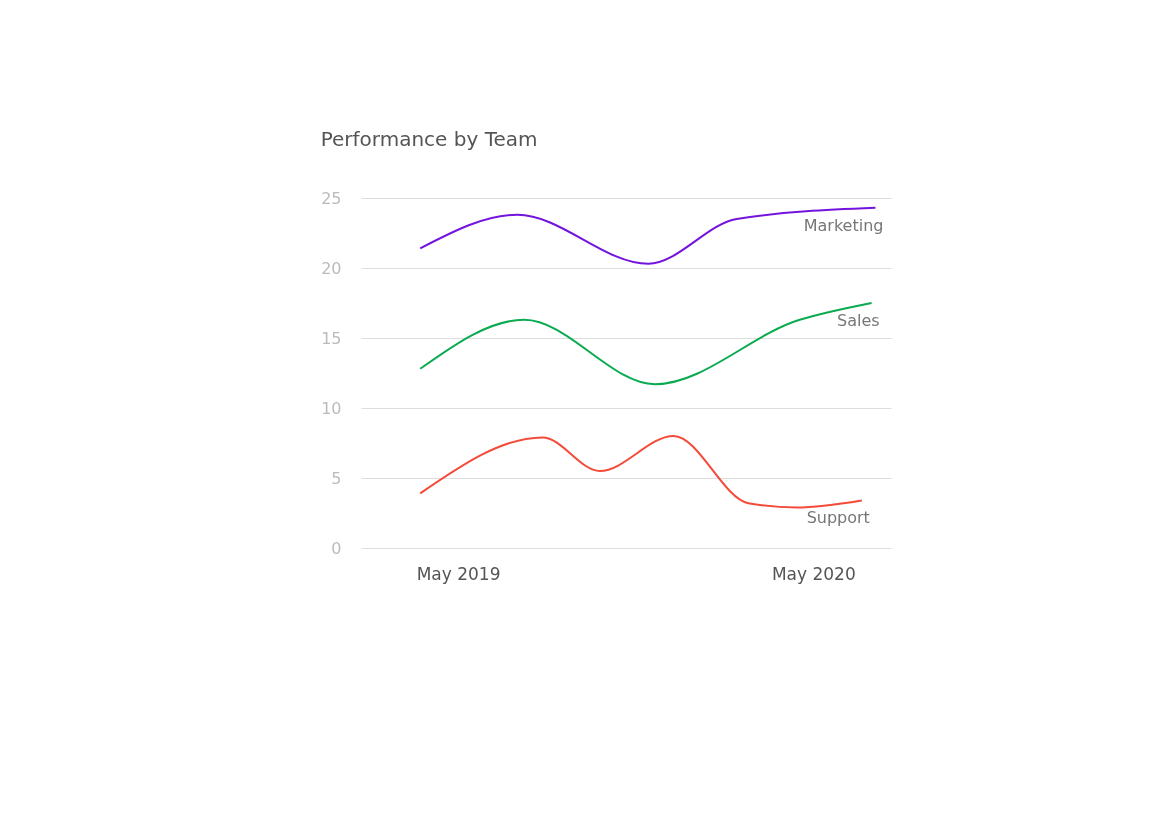 The image size is (1168, 815). I want to click on x-tick-label: May 2020, so click(813, 573).